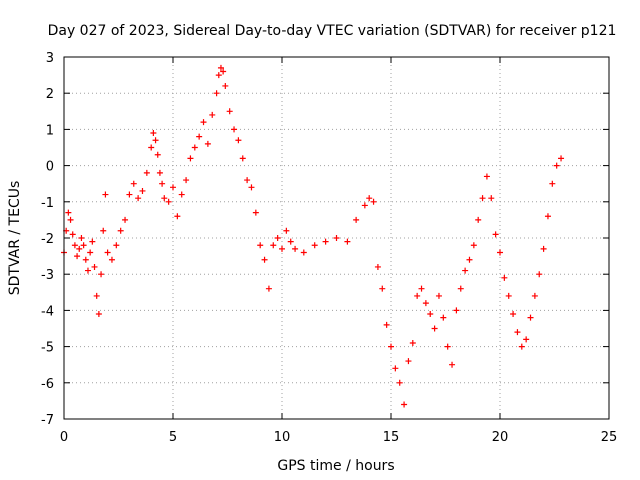 This screenshot has width=640, height=480. I want to click on y-tick-label: -3, so click(47, 275).